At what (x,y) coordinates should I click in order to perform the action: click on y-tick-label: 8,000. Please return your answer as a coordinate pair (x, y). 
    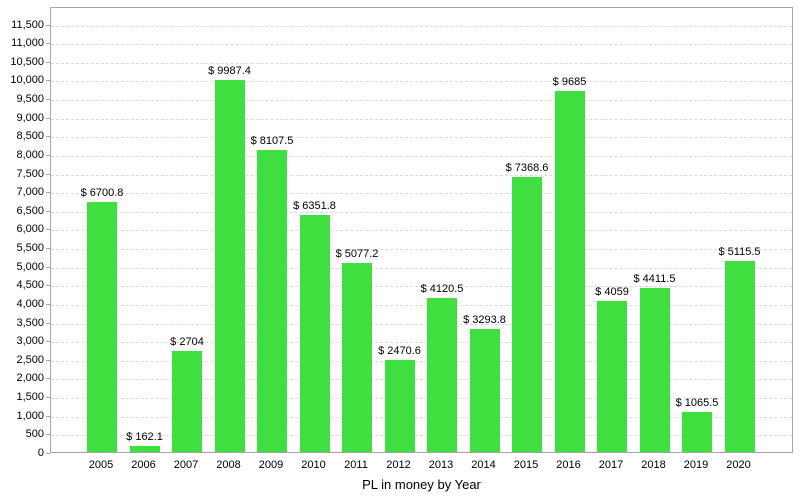
    Looking at the image, I should click on (30, 154).